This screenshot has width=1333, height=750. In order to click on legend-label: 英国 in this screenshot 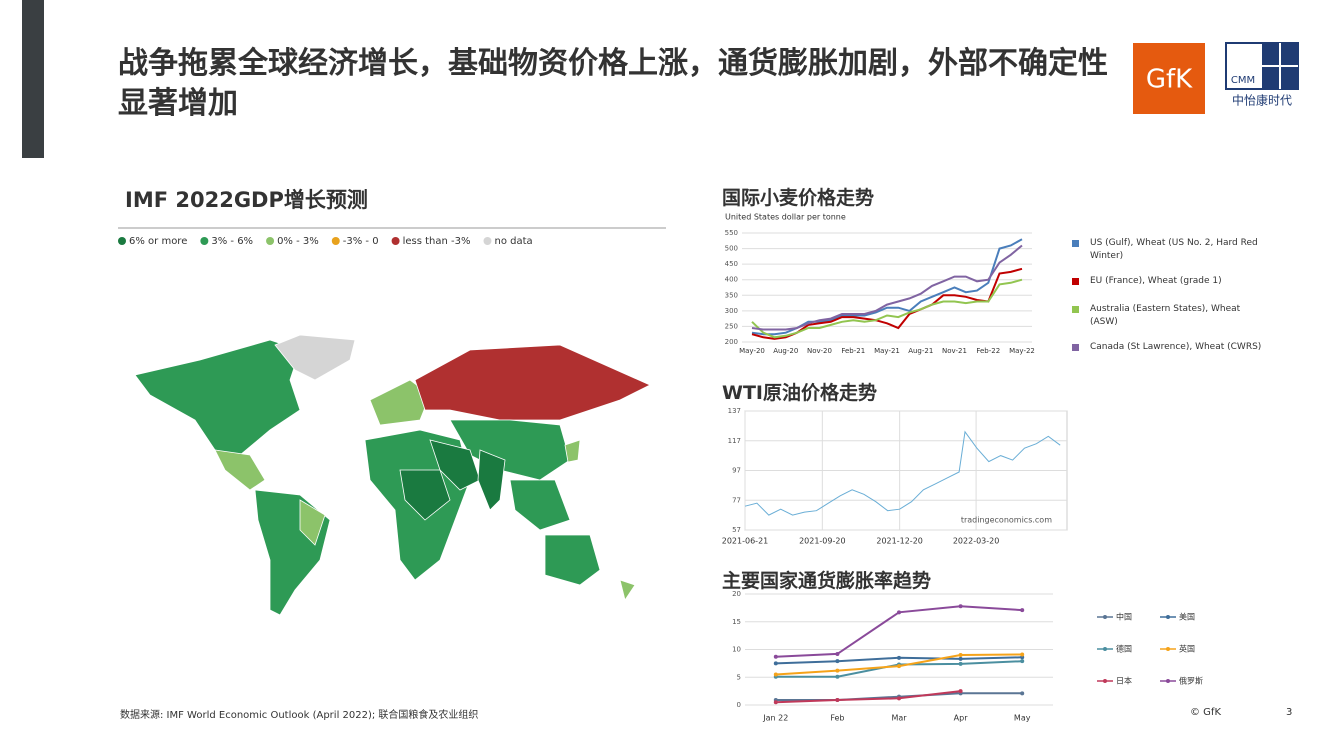, I will do `click(1187, 649)`.